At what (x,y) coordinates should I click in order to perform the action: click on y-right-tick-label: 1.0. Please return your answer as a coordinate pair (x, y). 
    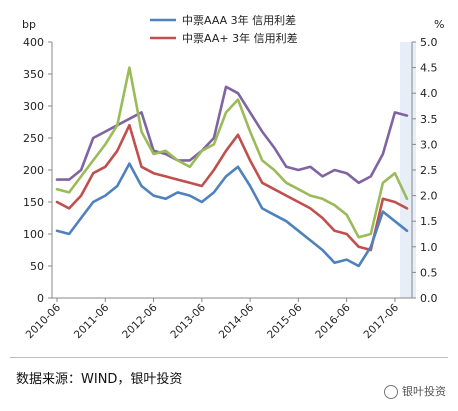
    Looking at the image, I should click on (429, 247).